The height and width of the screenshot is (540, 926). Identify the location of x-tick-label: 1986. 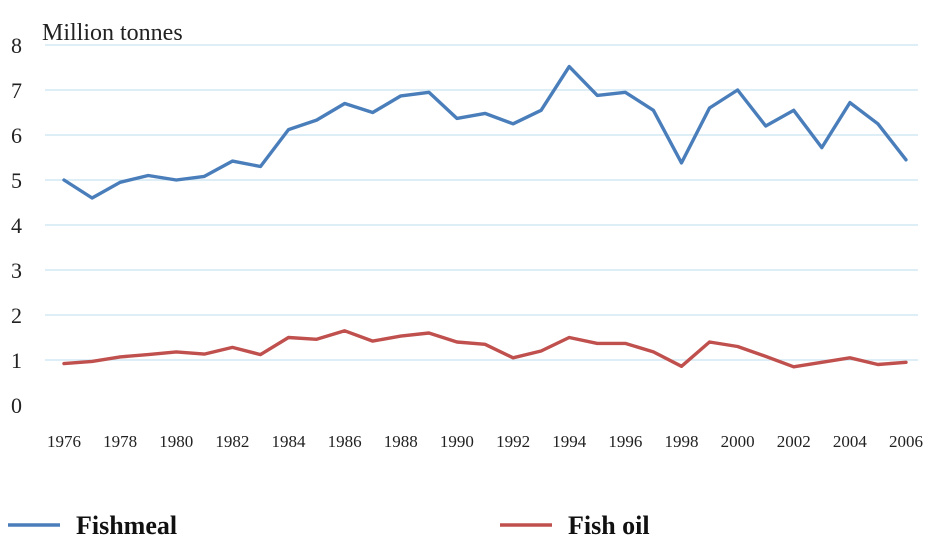
(345, 441).